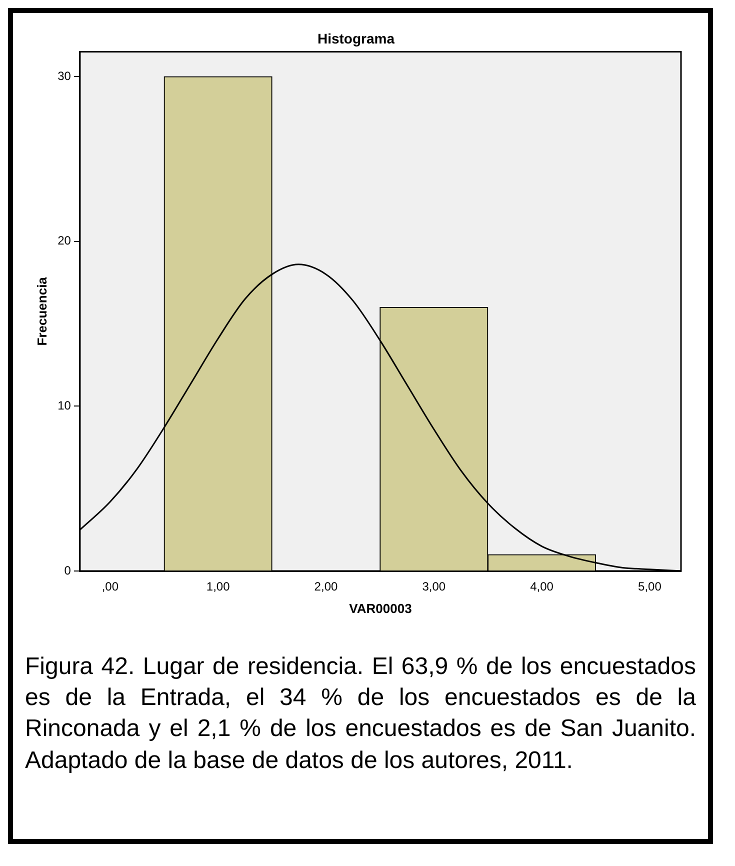 The image size is (735, 866). Describe the element at coordinates (68, 570) in the screenshot. I see `y-tick-label: 0` at that location.